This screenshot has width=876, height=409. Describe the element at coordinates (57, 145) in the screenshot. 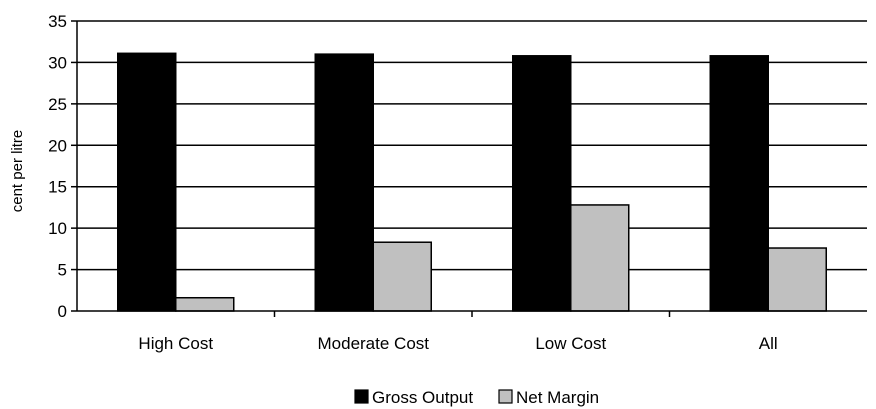

I see `y-tick-label: 20` at that location.